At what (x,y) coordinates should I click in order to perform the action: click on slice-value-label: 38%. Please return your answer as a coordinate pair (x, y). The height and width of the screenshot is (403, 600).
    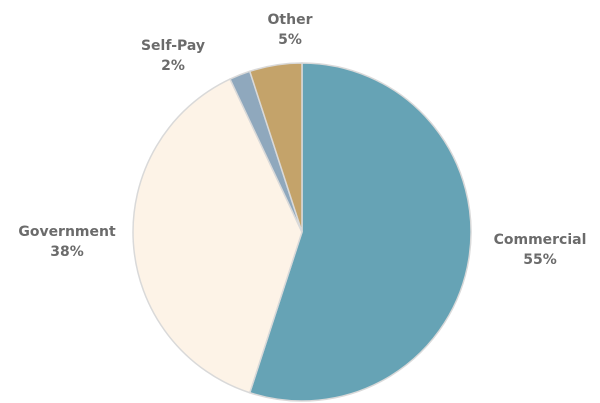
    Looking at the image, I should click on (67, 252).